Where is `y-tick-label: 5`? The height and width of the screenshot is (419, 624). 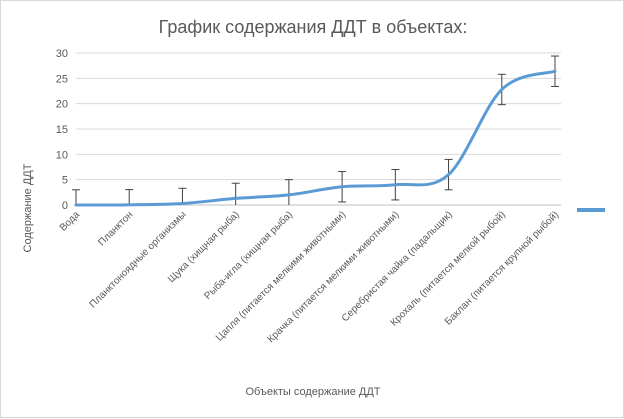 y-tick-label: 5 is located at coordinates (65, 181).